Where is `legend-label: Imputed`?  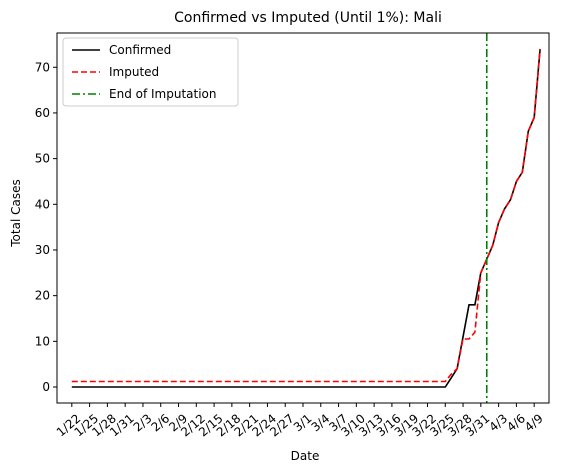 legend-label: Imputed is located at coordinates (134, 72).